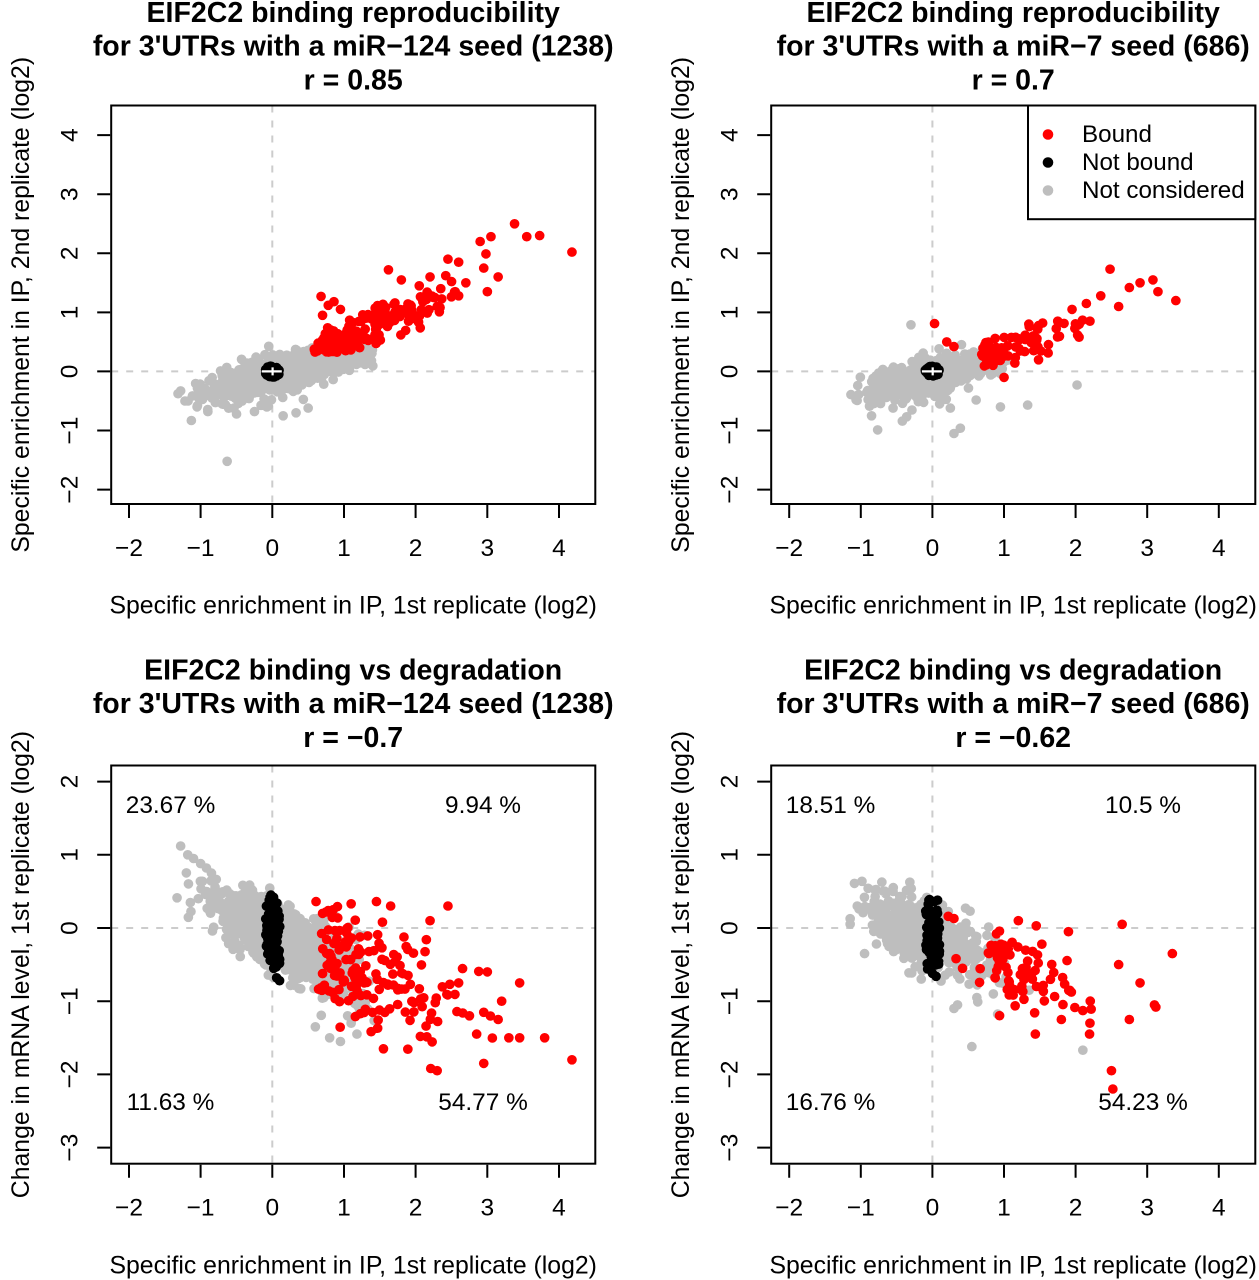 Image resolution: width=1259 pixels, height=1280 pixels. Describe the element at coordinates (1013, 738) in the screenshot. I see `svg-text: r = −0.62` at that location.